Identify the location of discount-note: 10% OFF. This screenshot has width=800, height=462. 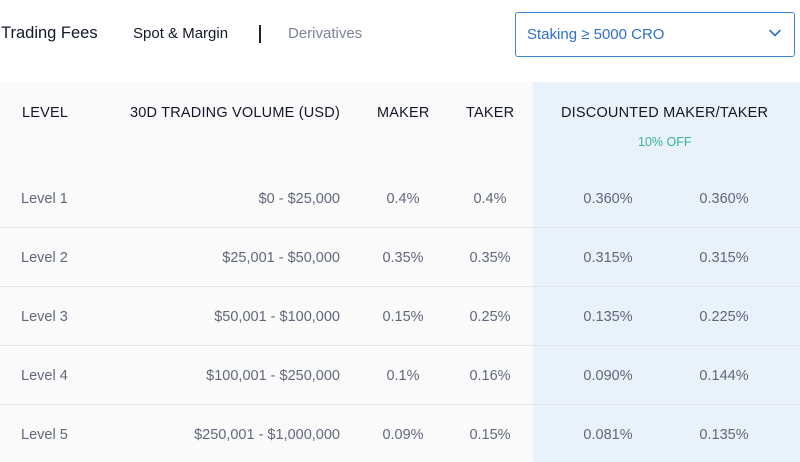
(665, 142).